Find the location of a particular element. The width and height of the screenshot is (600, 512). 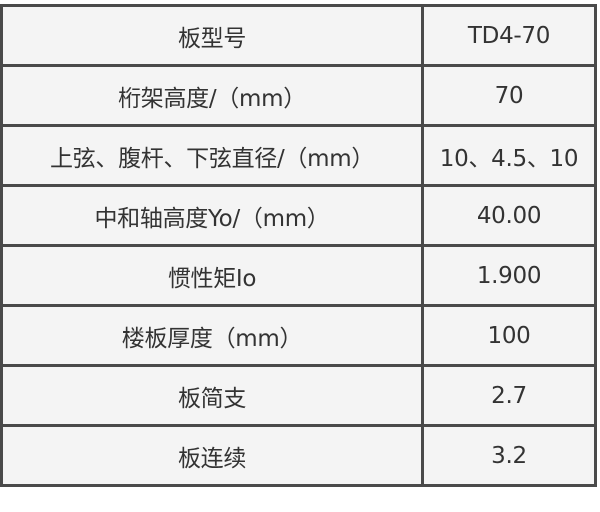

row-label: 板型号 is located at coordinates (212, 35).